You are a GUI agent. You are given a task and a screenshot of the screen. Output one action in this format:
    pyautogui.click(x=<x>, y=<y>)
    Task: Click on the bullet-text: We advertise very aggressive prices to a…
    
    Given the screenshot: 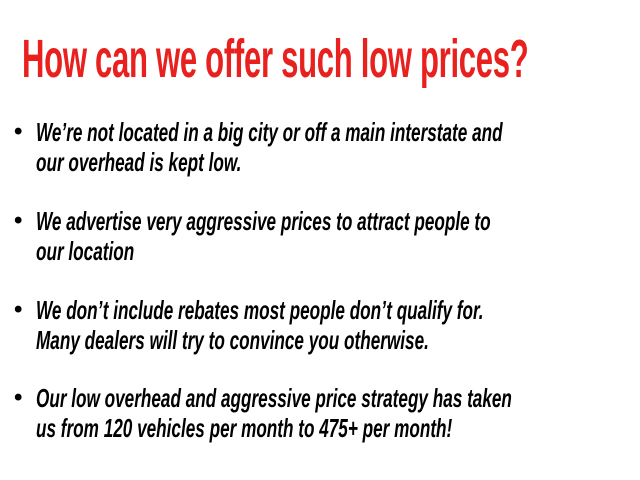 What is the action you would take?
    pyautogui.click(x=263, y=221)
    